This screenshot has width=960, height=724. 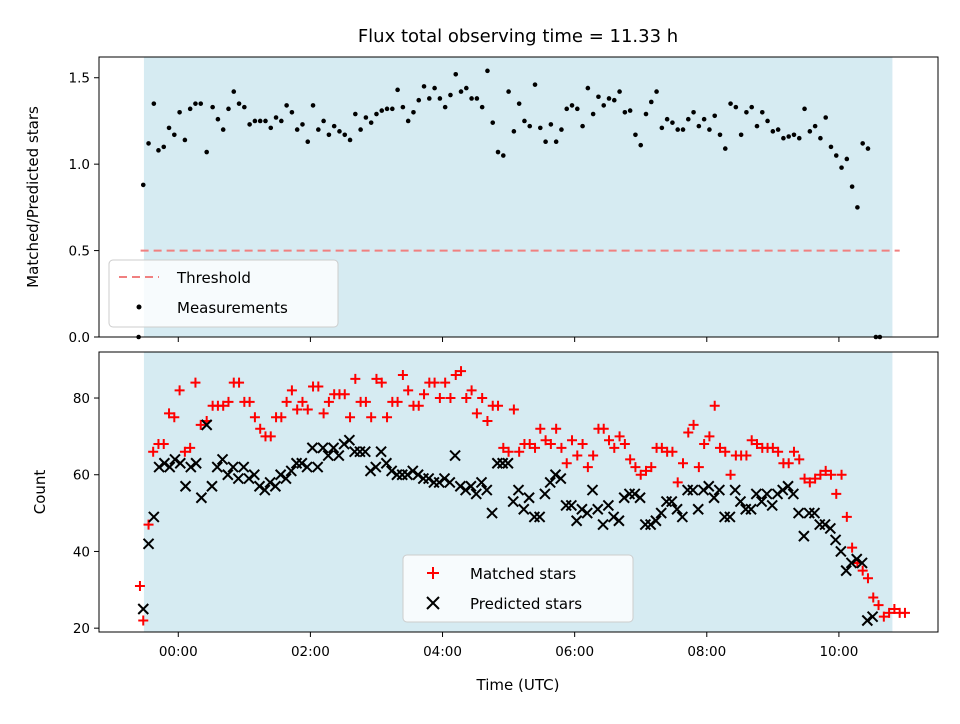 I want to click on top-y-axis-label: Matched/Predicted stars, so click(x=33, y=197).